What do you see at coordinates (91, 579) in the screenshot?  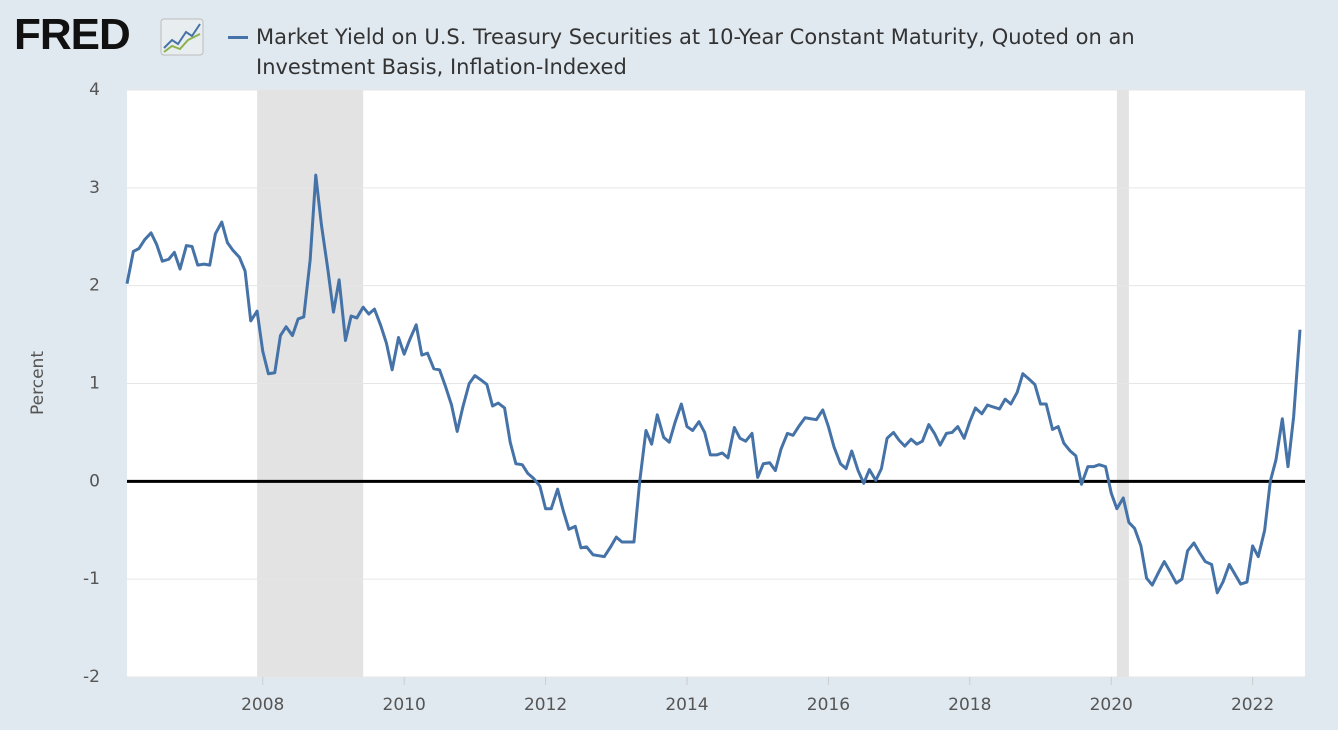 I see `y-tick-label: -1` at bounding box center [91, 579].